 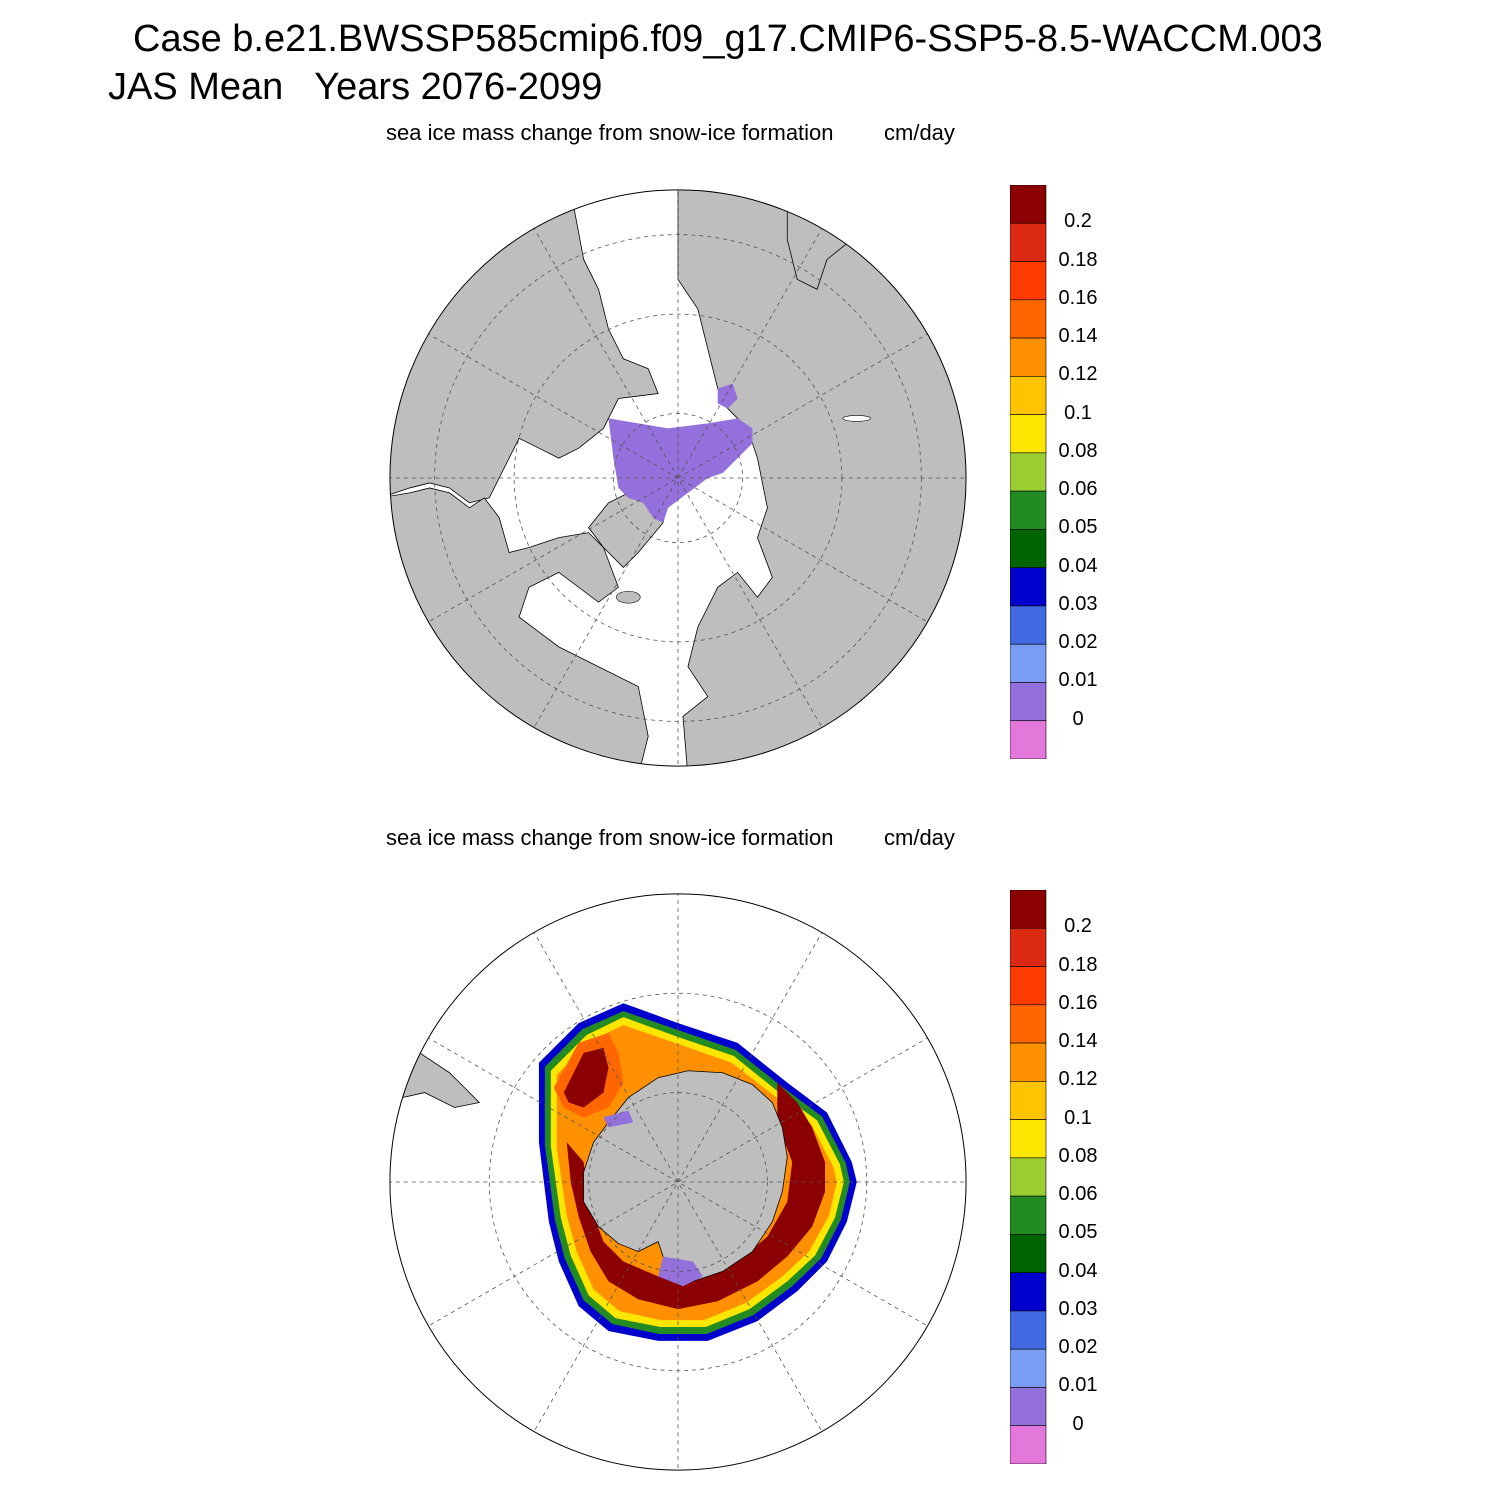 I want to click on north-colorbar-label: 0.14, so click(x=1078, y=336).